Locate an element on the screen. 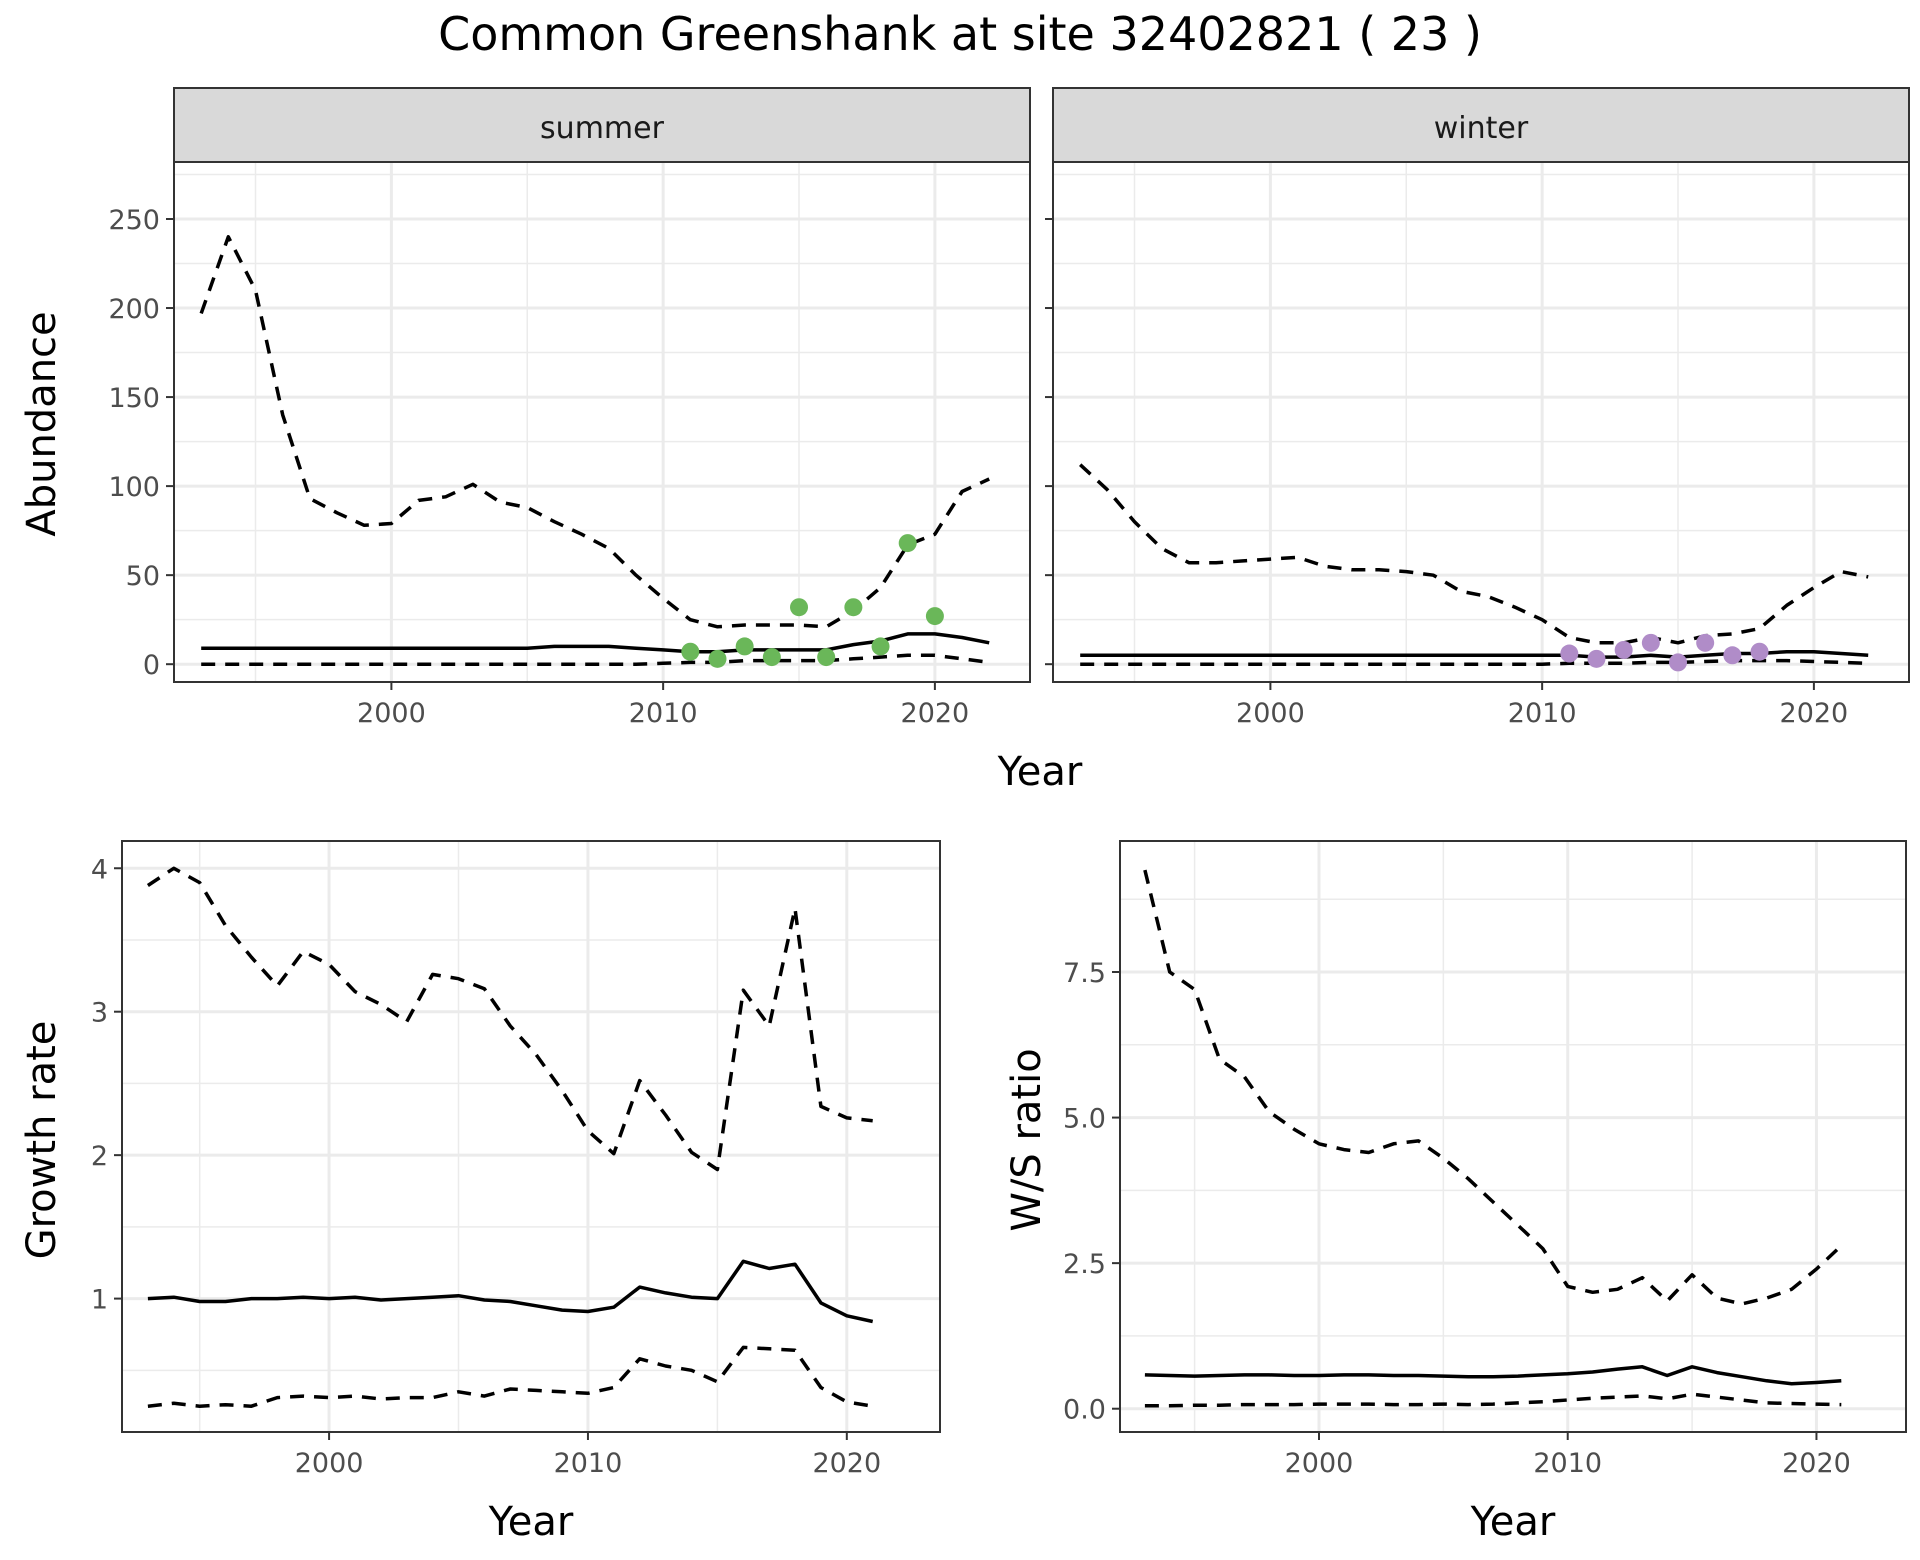  y-axis-title-ws: W/S ratio is located at coordinates (1027, 1139).